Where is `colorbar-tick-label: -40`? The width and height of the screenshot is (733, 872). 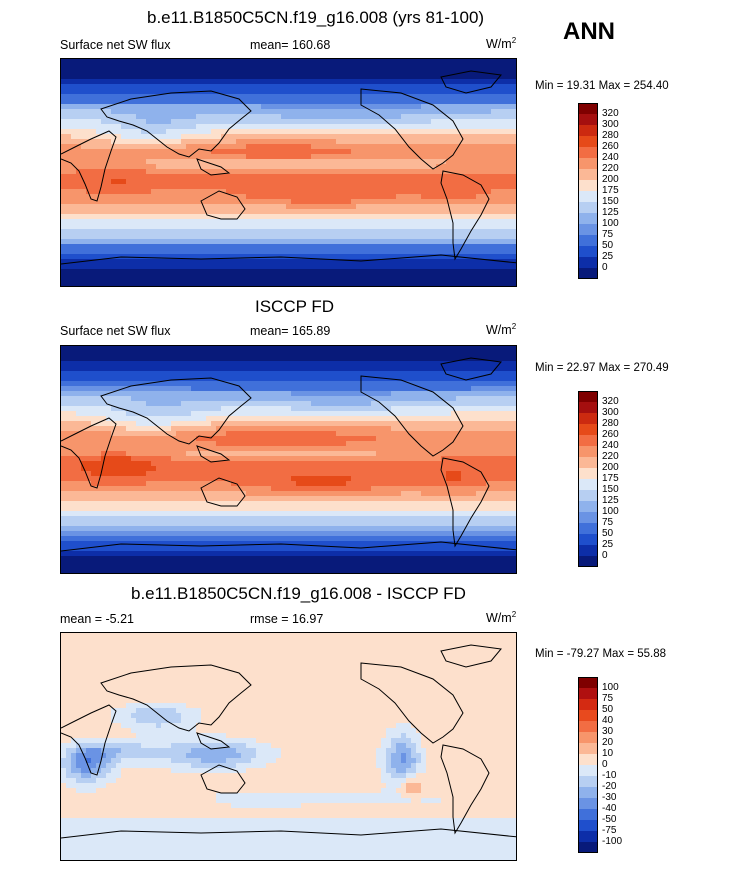
colorbar-tick-label: -40 is located at coordinates (609, 808).